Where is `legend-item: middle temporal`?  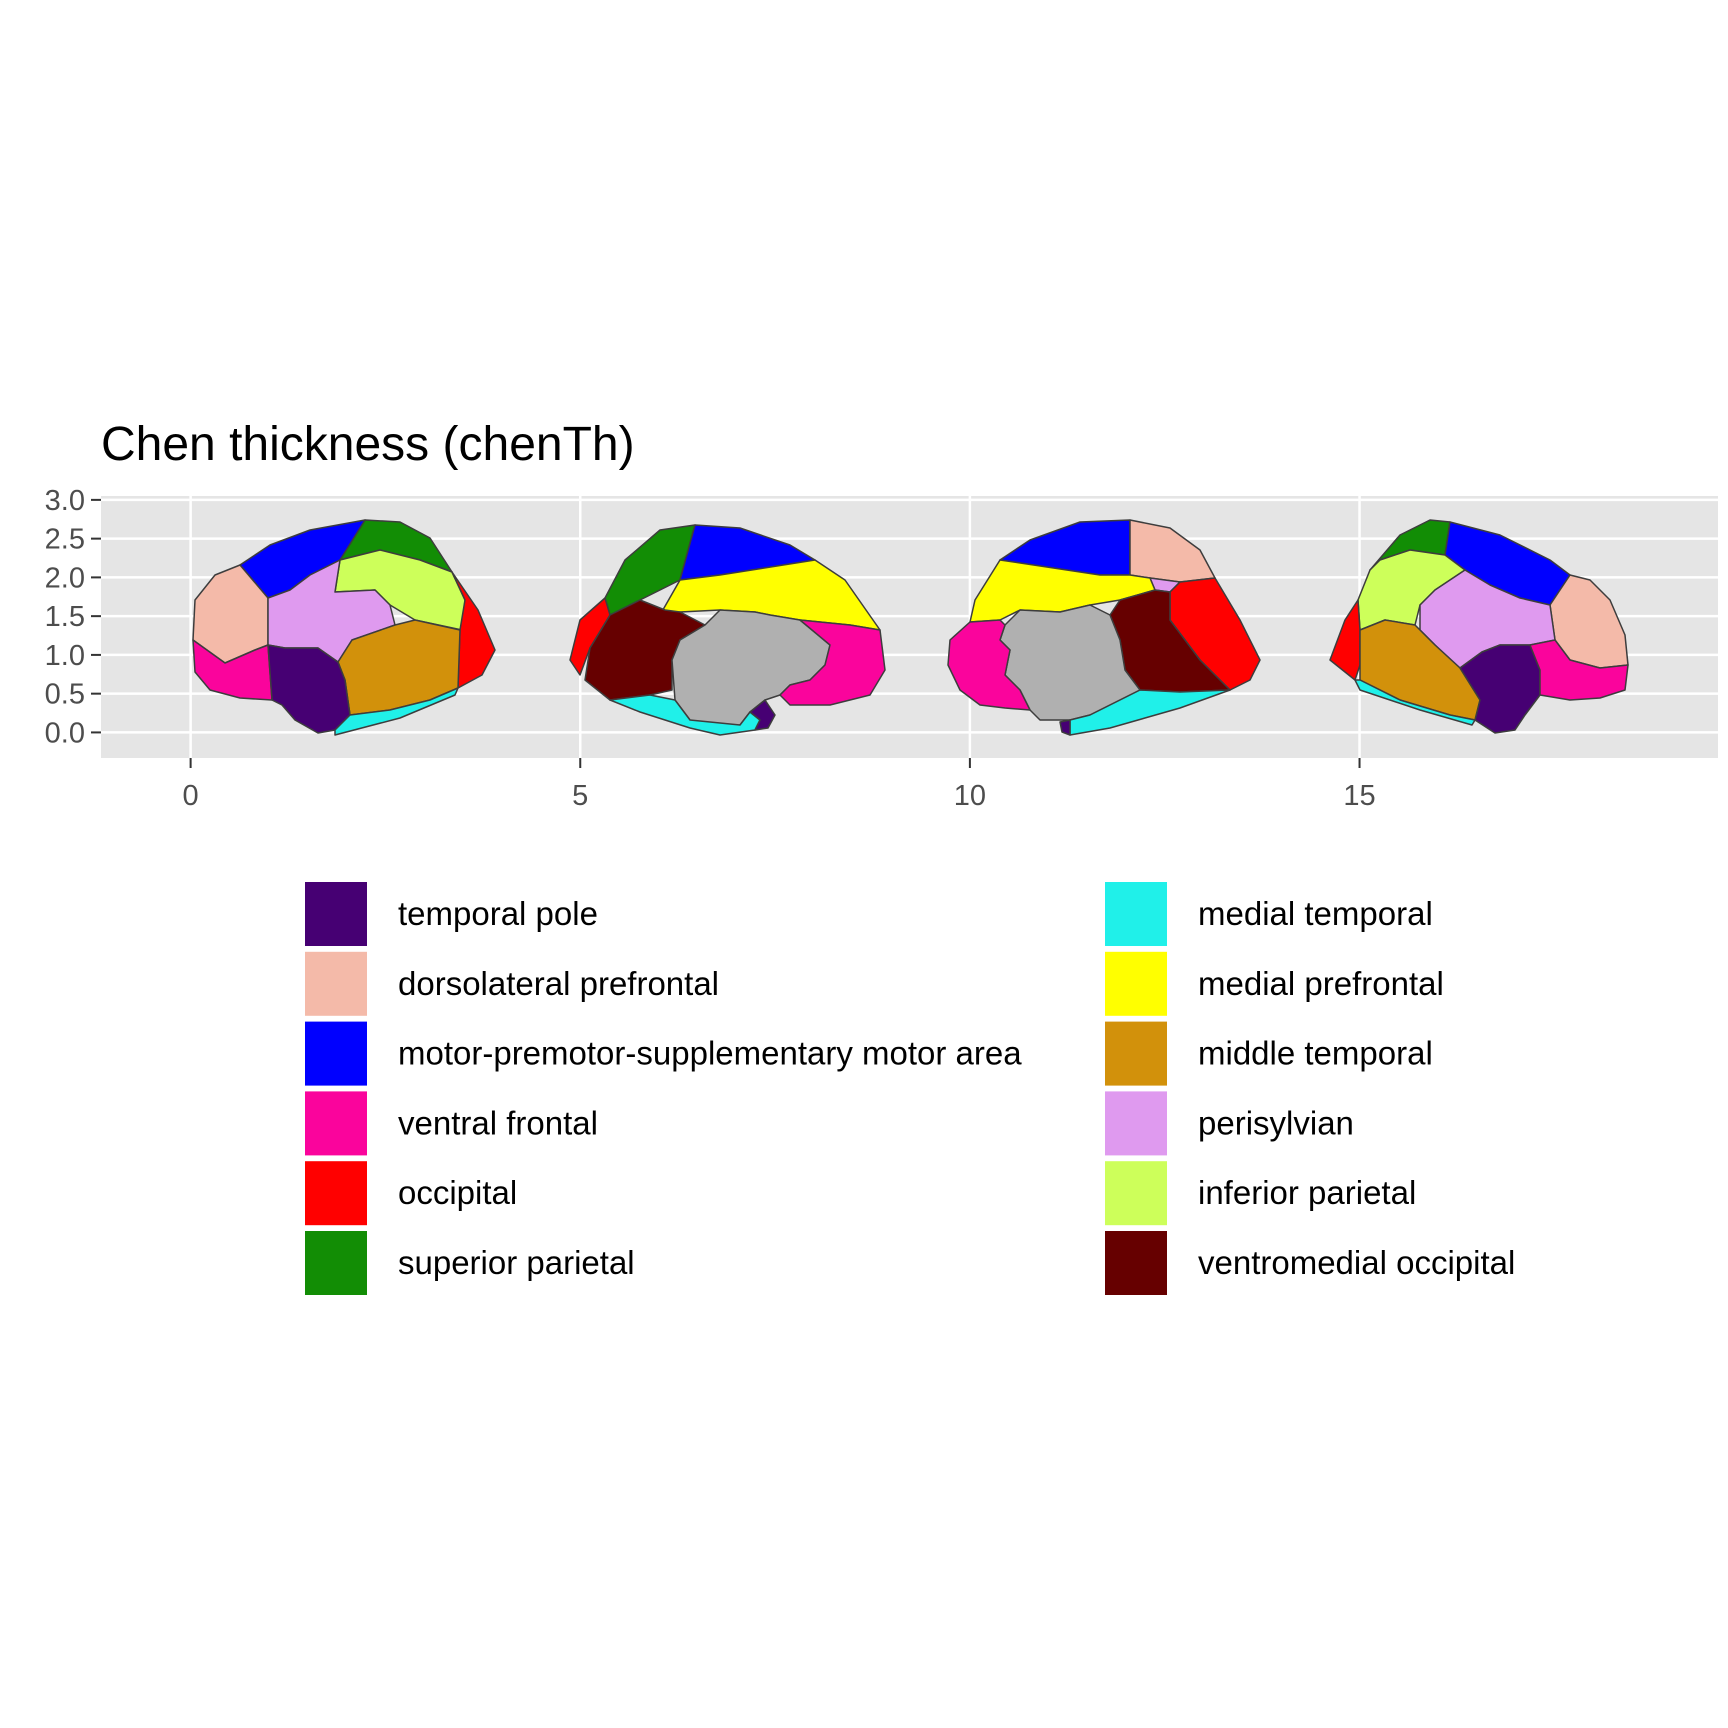
legend-item: middle temporal is located at coordinates (1268, 1053).